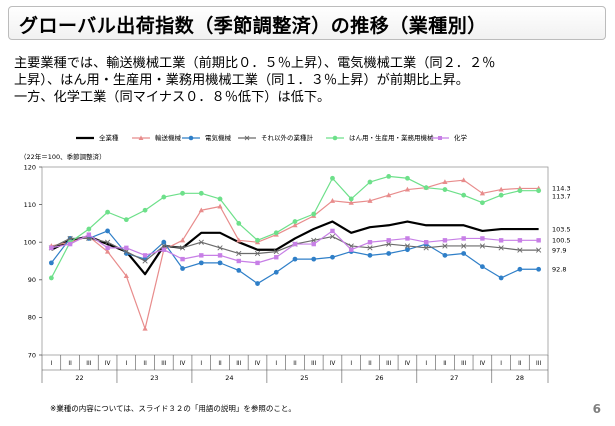 This screenshot has height=426, width=615. Describe the element at coordinates (63, 157) in the screenshot. I see `unit-note: （22年＝100、季節調整済）` at that location.